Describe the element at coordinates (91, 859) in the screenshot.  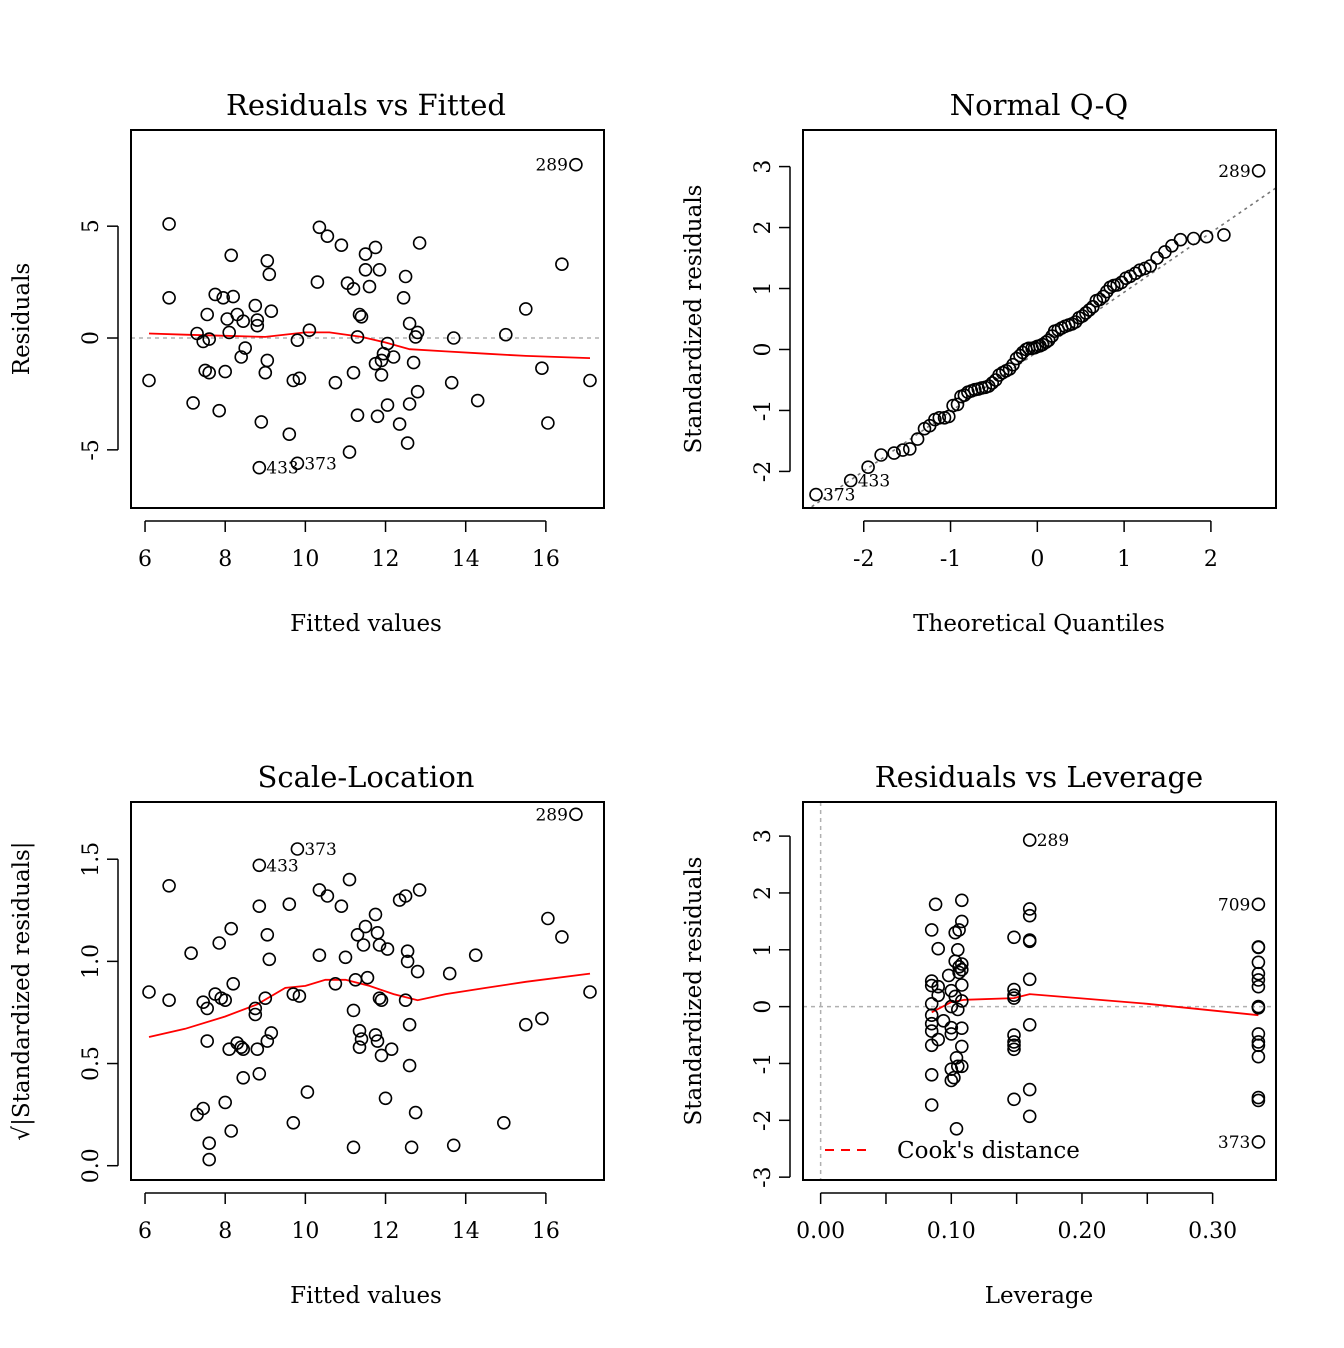
I see `y-tick-label: 1.5` at that location.